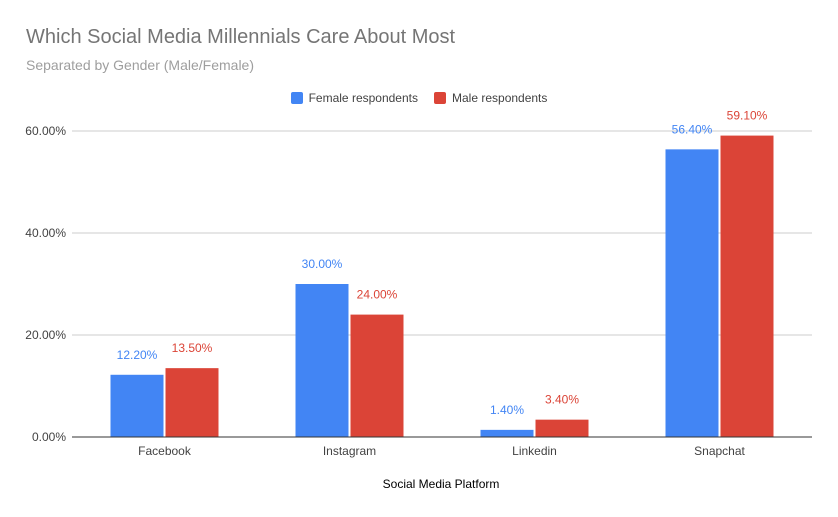 The height and width of the screenshot is (517, 838). I want to click on data-label: 3.40%, so click(562, 400).